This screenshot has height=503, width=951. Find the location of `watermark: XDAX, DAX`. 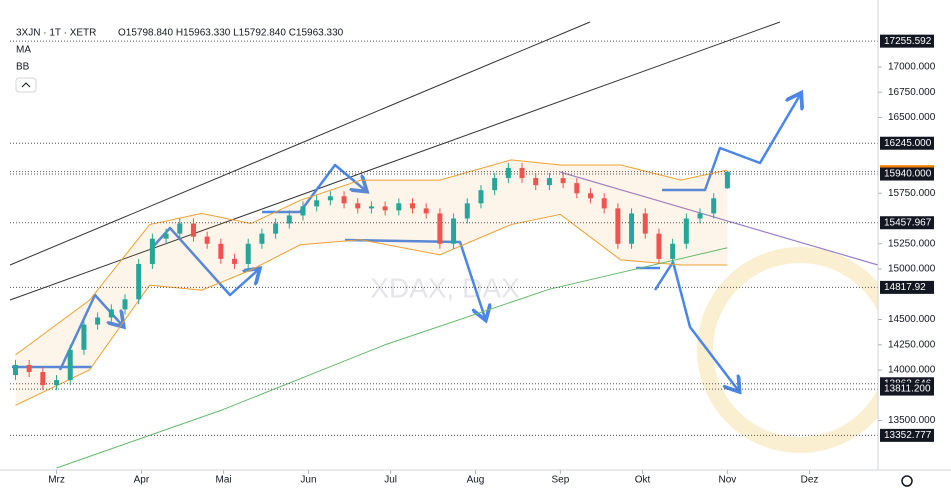

watermark: XDAX, DAX is located at coordinates (445, 287).